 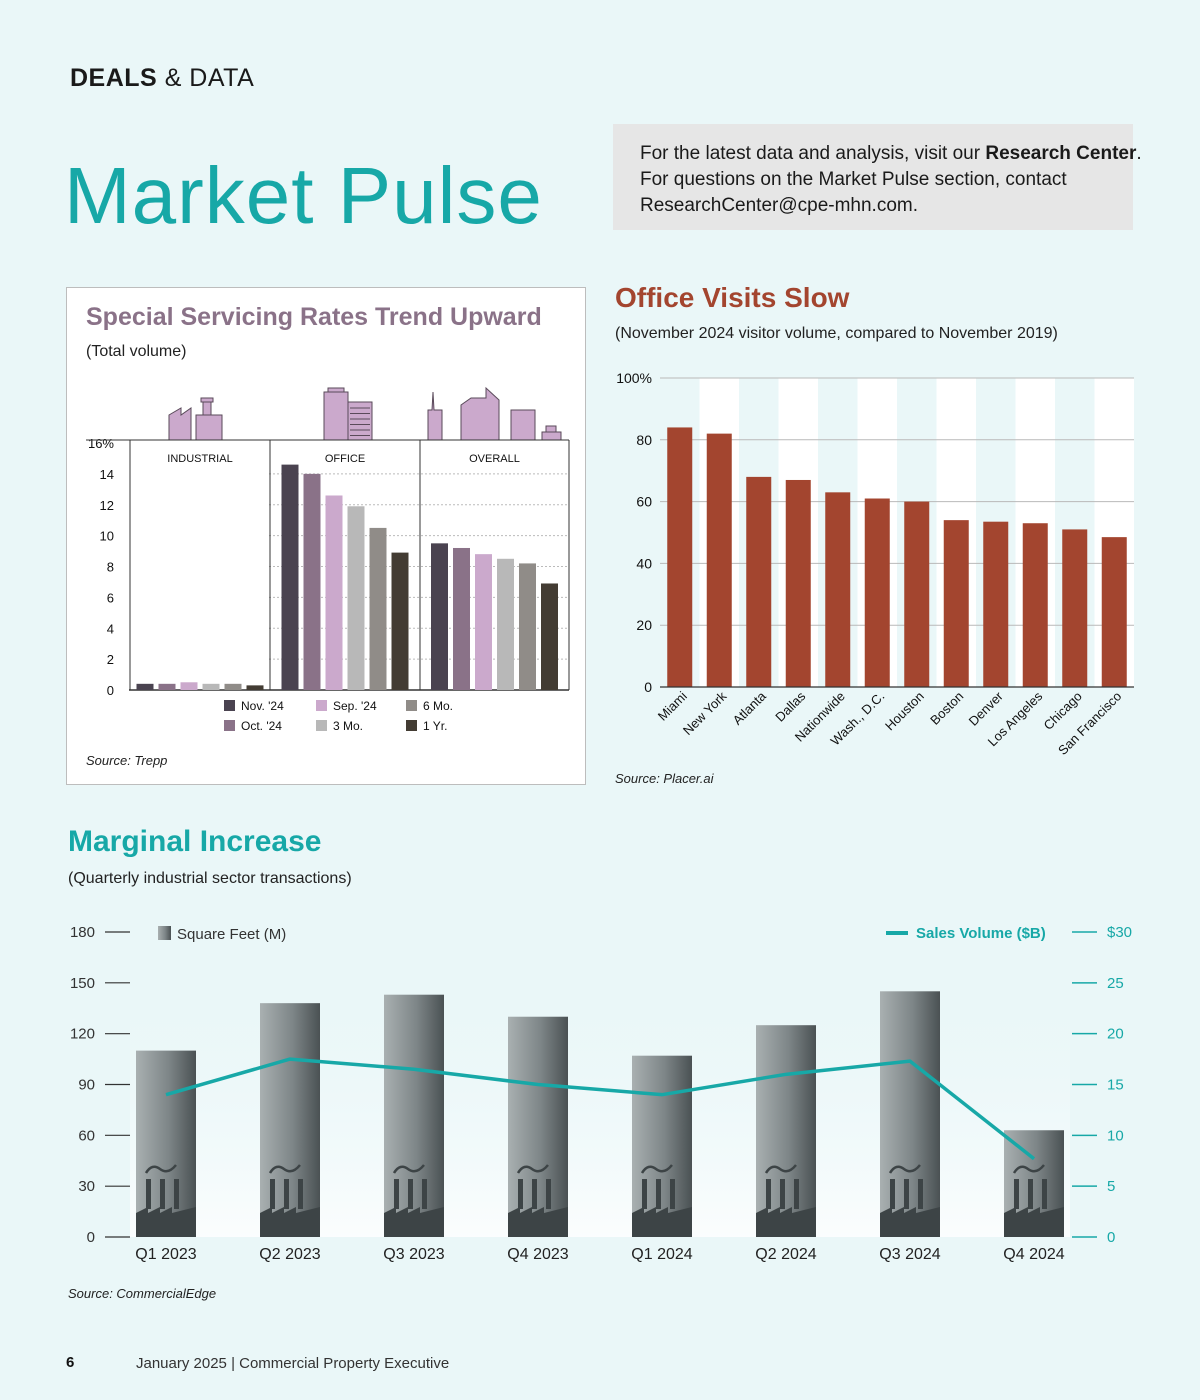 What do you see at coordinates (779, 205) in the screenshot?
I see `contact-email: ResearchCenter@cpe-mhn.com.` at bounding box center [779, 205].